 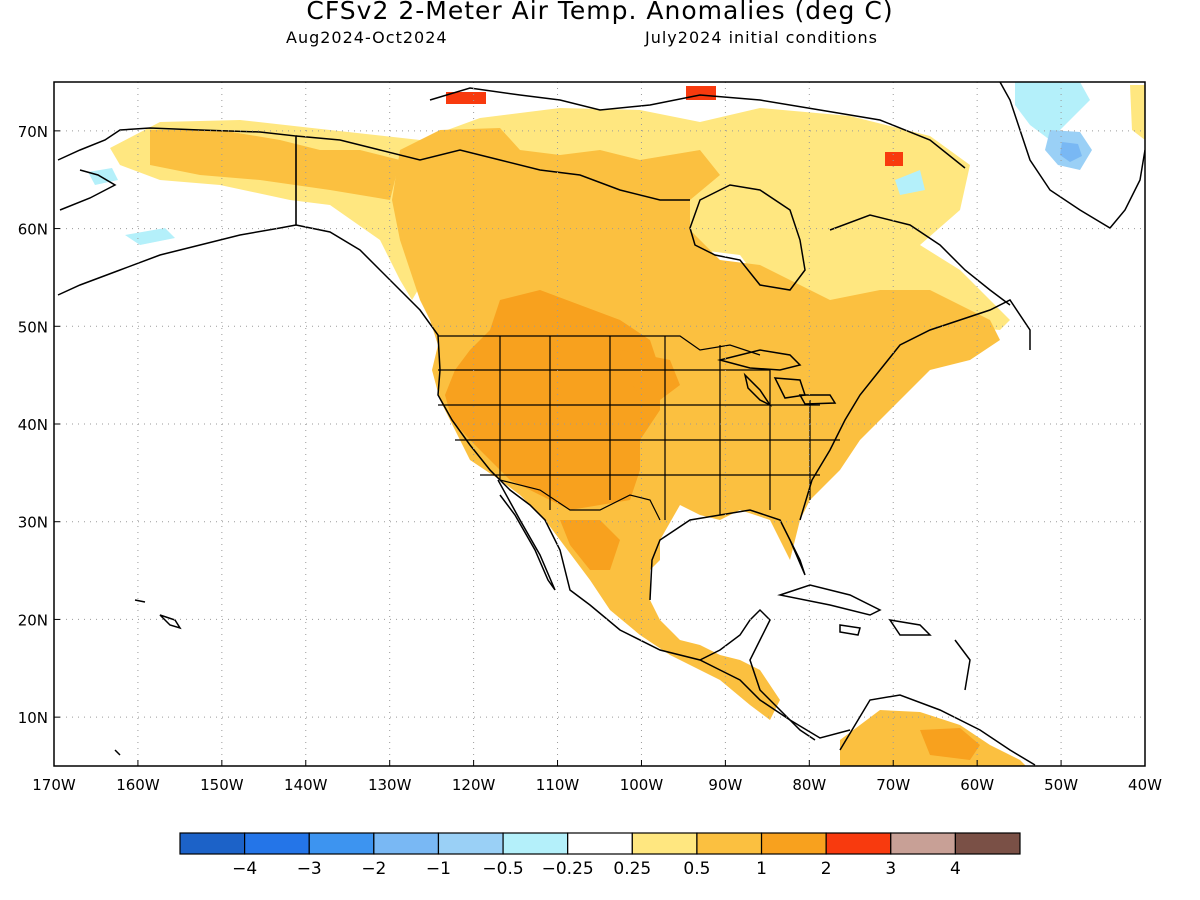 What do you see at coordinates (390, 785) in the screenshot?
I see `lon-label: 130W` at bounding box center [390, 785].